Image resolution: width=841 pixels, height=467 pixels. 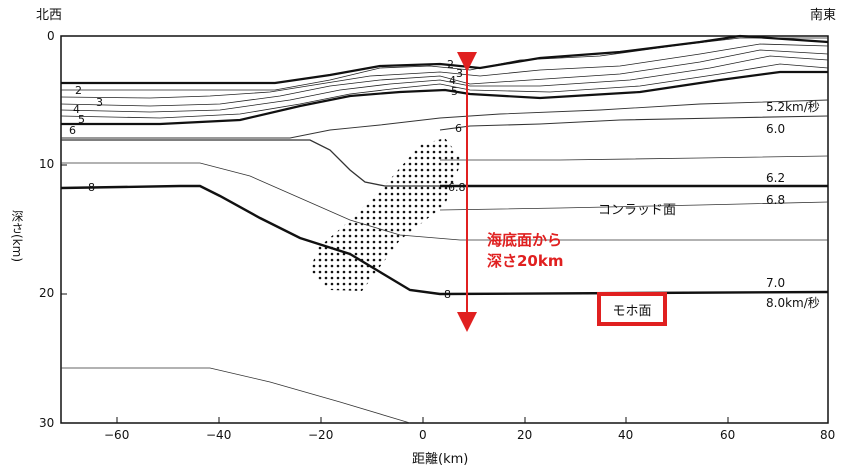 I want to click on annotation-line2: 深さ20km, so click(x=525, y=261).